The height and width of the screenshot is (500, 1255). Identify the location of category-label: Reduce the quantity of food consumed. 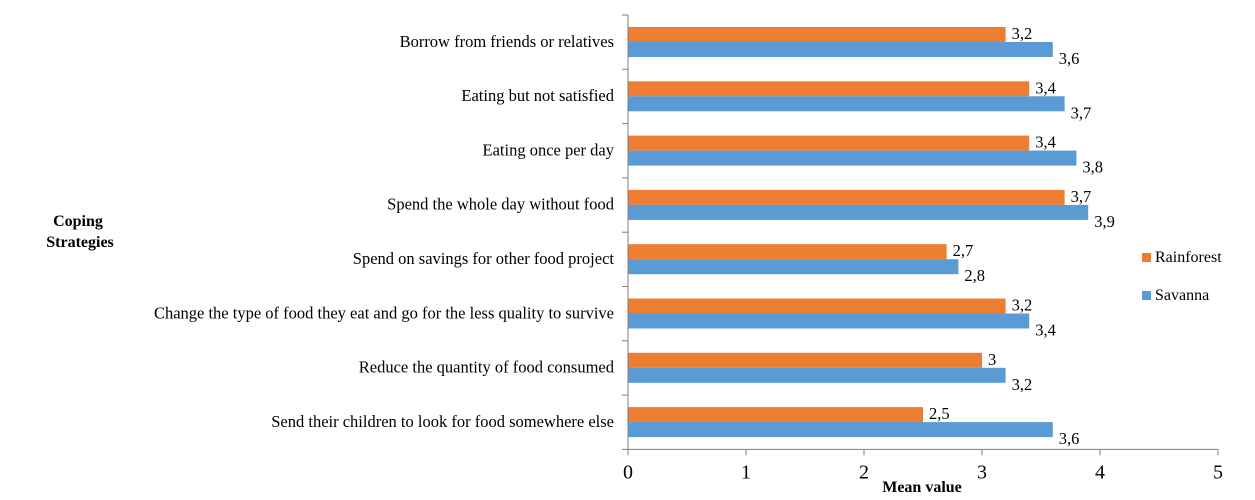
(487, 367).